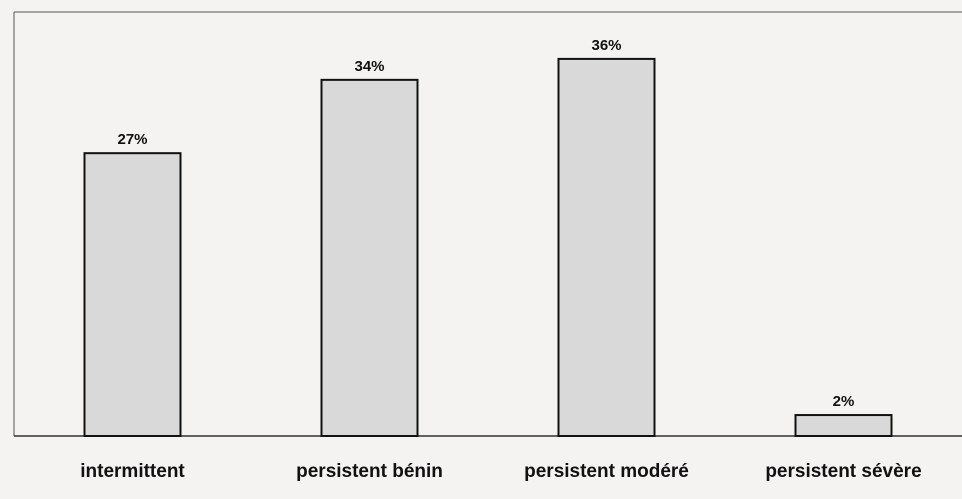 Image resolution: width=962 pixels, height=499 pixels. What do you see at coordinates (369, 66) in the screenshot?
I see `value-label: 34%` at bounding box center [369, 66].